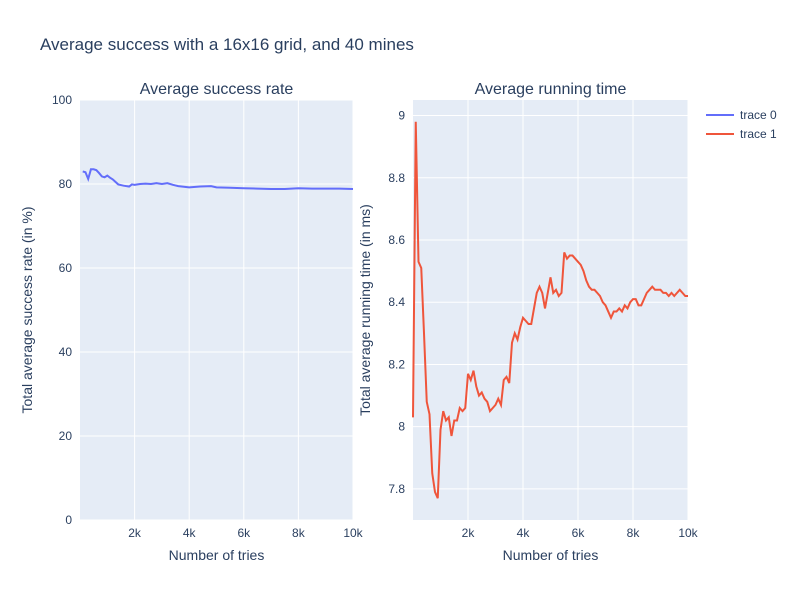 Image resolution: width=800 pixels, height=600 pixels. I want to click on legend-label-trace-1: trace 1, so click(758, 134).